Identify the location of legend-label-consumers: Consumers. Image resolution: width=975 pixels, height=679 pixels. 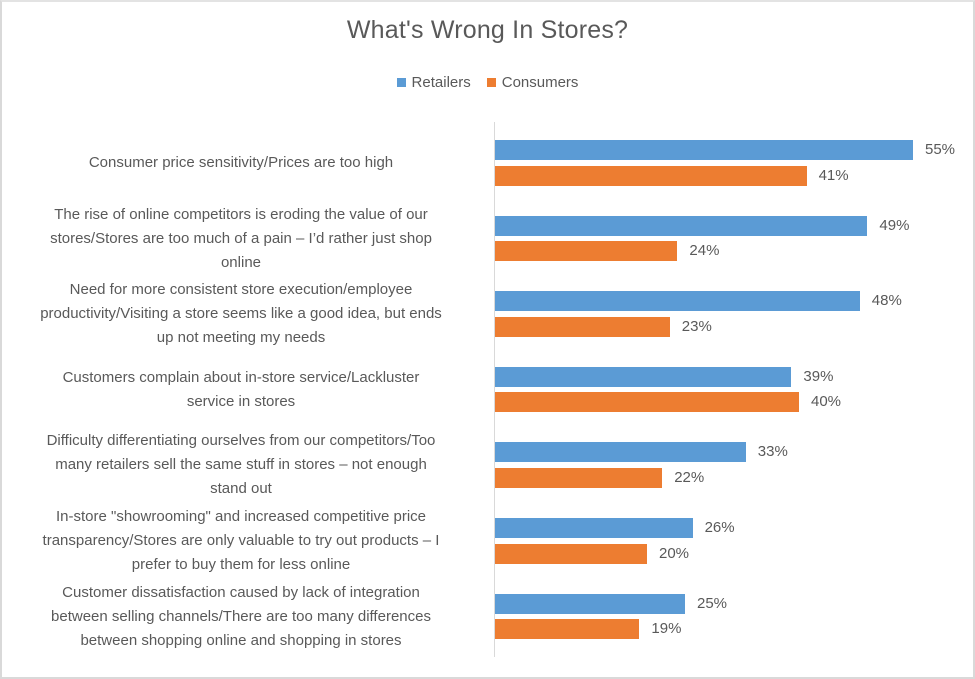
(540, 82).